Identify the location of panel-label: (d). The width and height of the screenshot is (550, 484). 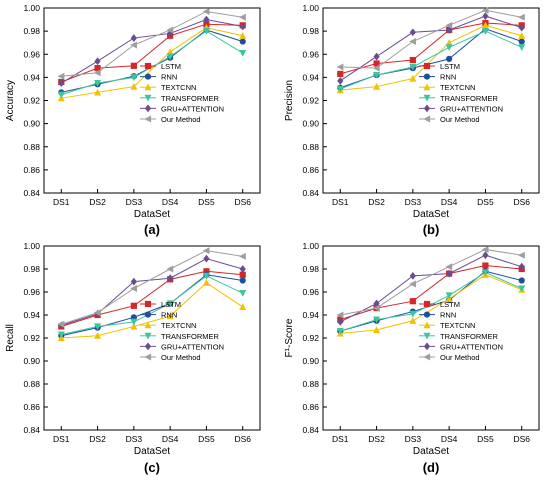
(431, 467).